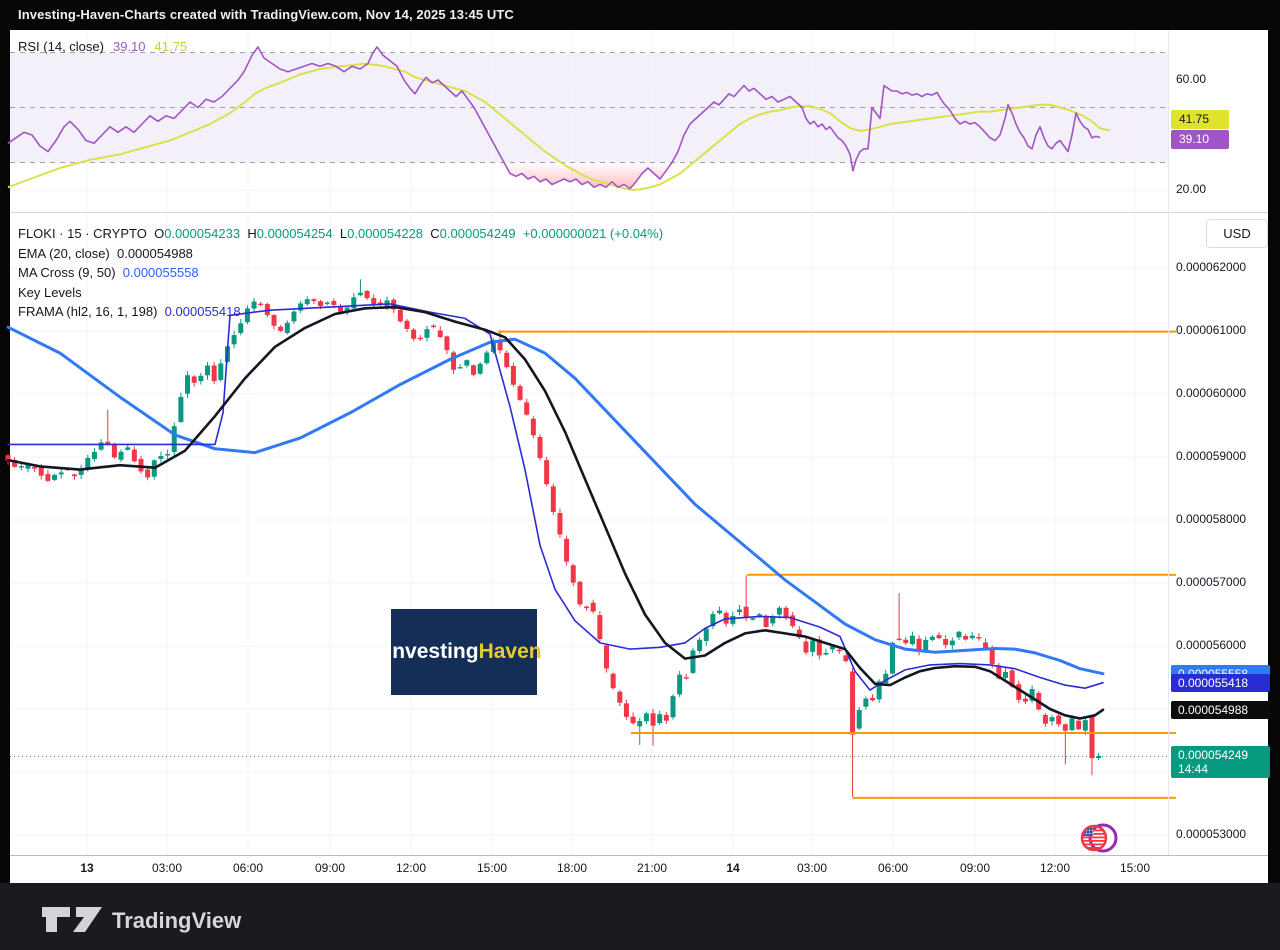 This screenshot has height=950, width=1280. I want to click on ohlc-value: 0.000054228, so click(385, 233).